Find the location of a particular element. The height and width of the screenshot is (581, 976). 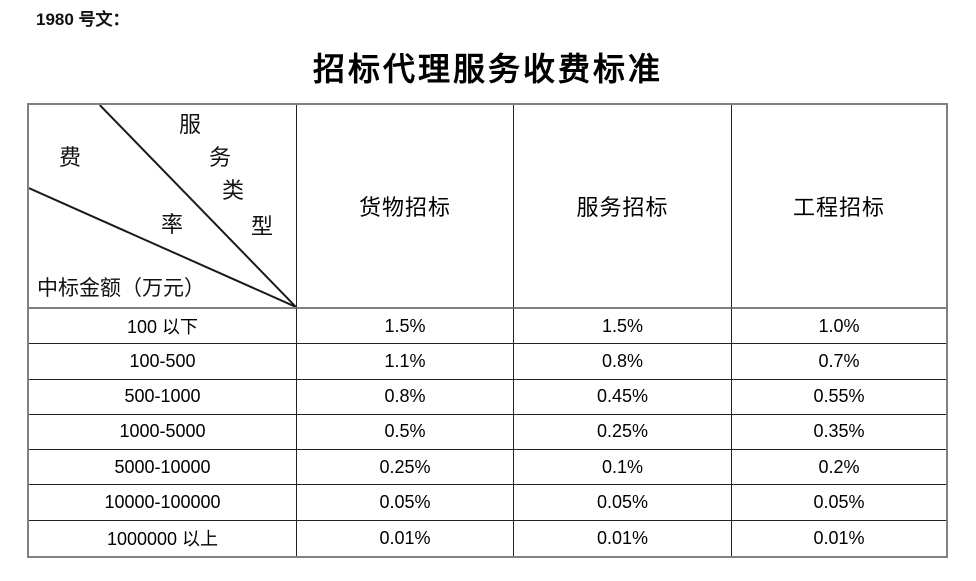

rate-cell-services: 0.45% is located at coordinates (623, 397).